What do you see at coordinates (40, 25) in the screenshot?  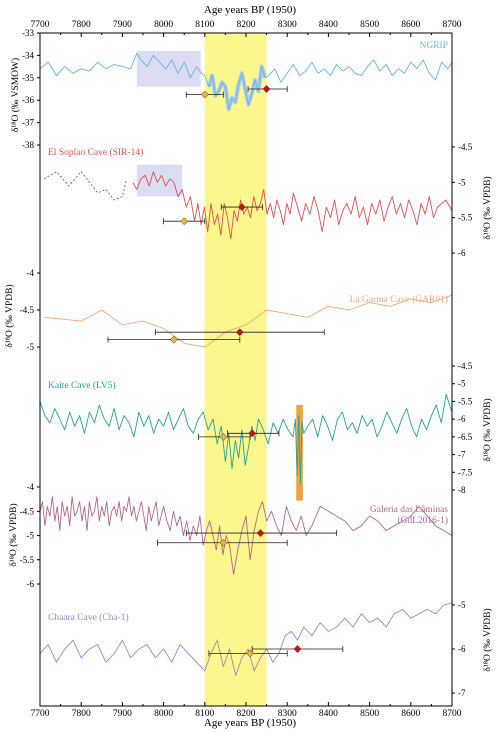 I see `x-tick-label-top: 7700` at bounding box center [40, 25].